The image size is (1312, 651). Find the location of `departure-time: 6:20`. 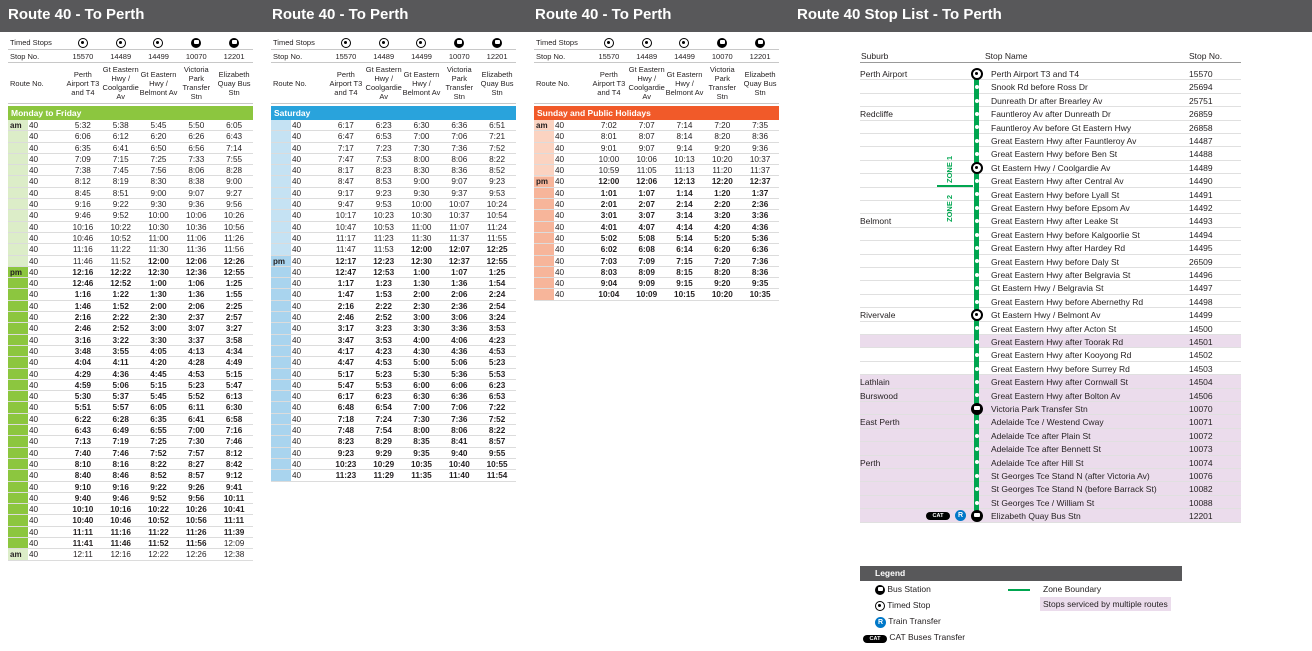

departure-time: 6:20 is located at coordinates (722, 250).